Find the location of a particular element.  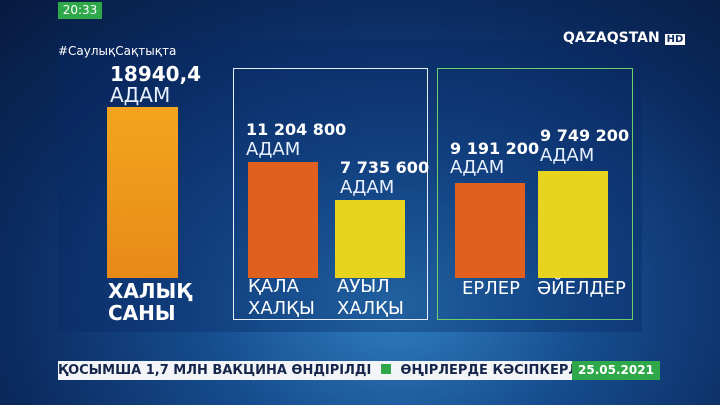

bar-label: ЕРЛЕР is located at coordinates (491, 289).